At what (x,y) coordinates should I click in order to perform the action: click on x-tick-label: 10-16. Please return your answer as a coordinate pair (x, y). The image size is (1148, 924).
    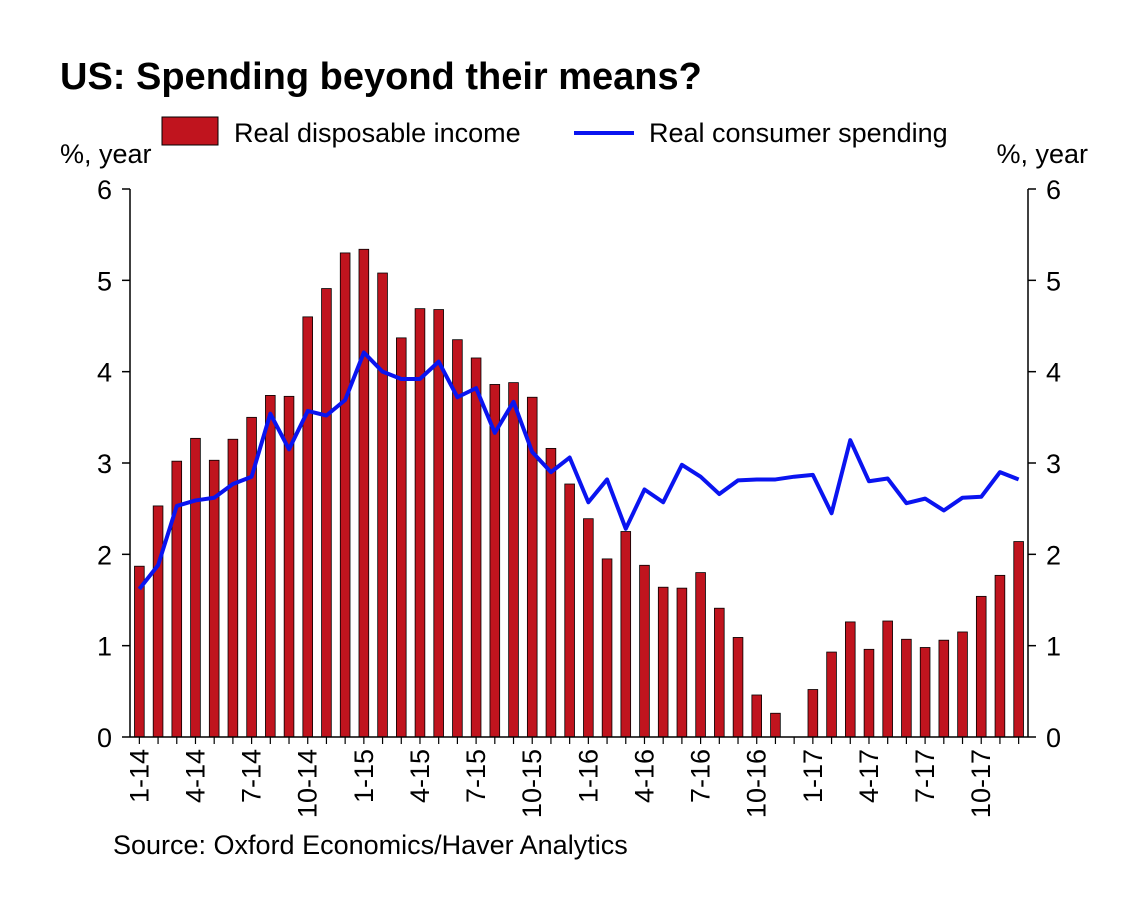
    Looking at the image, I should click on (757, 783).